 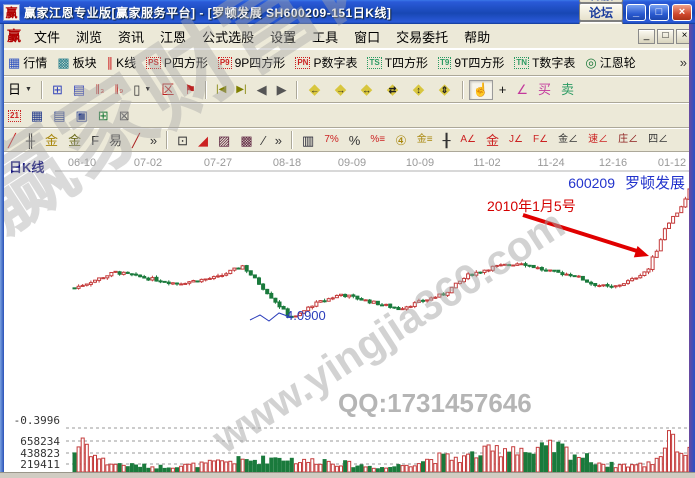 What do you see at coordinates (325, 37) in the screenshot?
I see `menu-item-工具: 工具` at bounding box center [325, 37].